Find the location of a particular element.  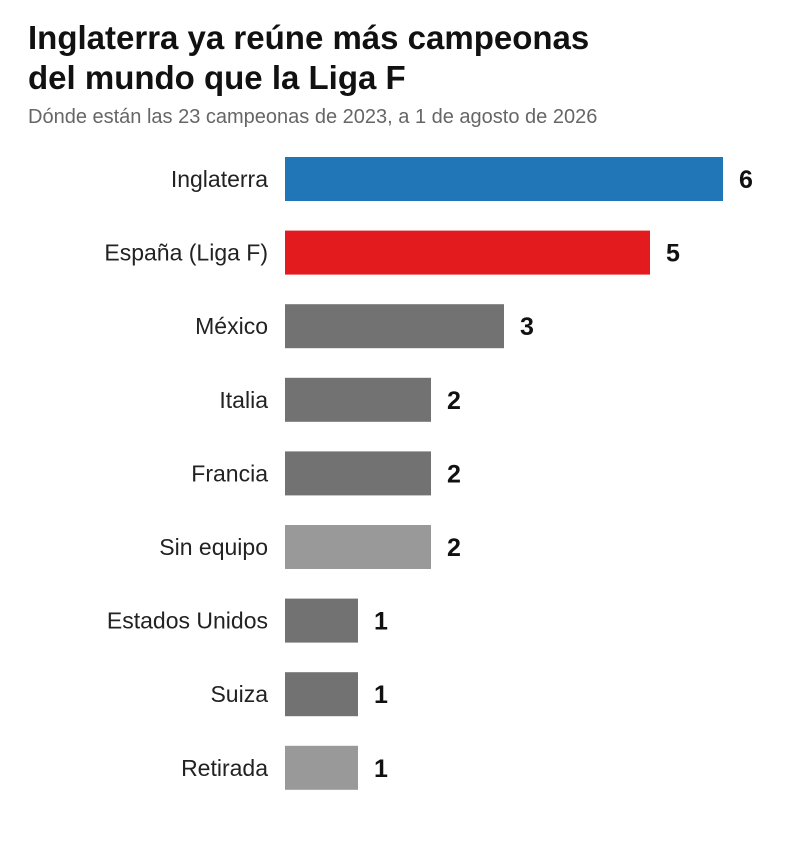

category-label: Francia is located at coordinates (229, 473).